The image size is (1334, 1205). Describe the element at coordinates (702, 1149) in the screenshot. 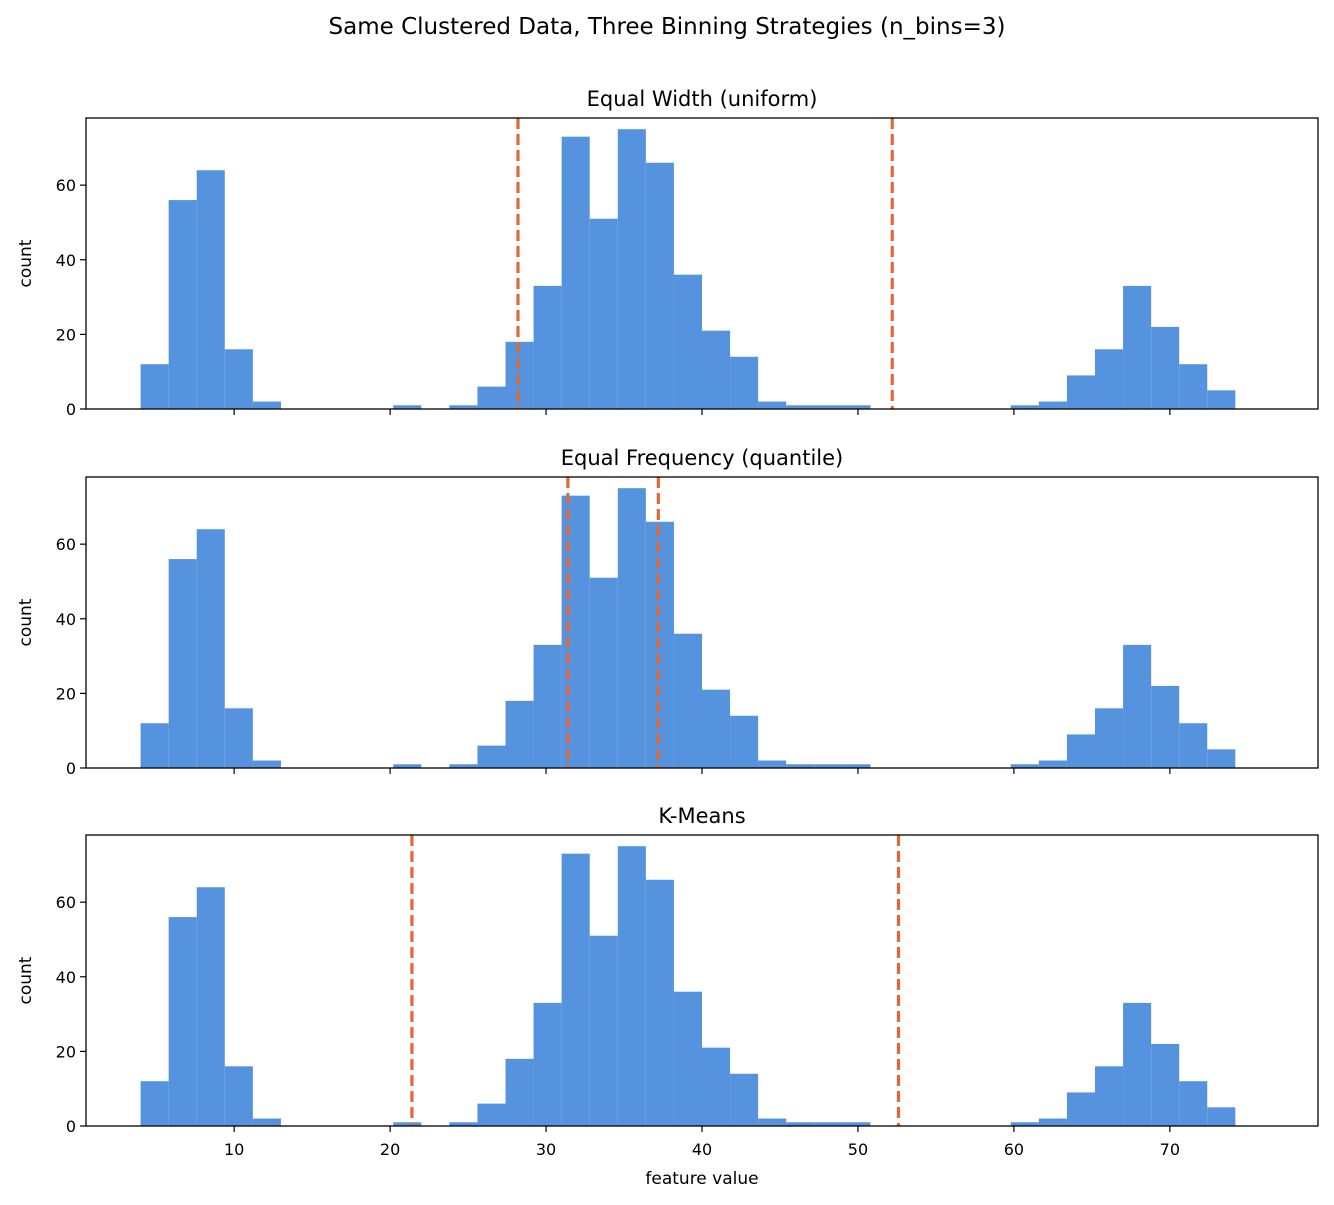

I see `x-tick-label: 40` at that location.